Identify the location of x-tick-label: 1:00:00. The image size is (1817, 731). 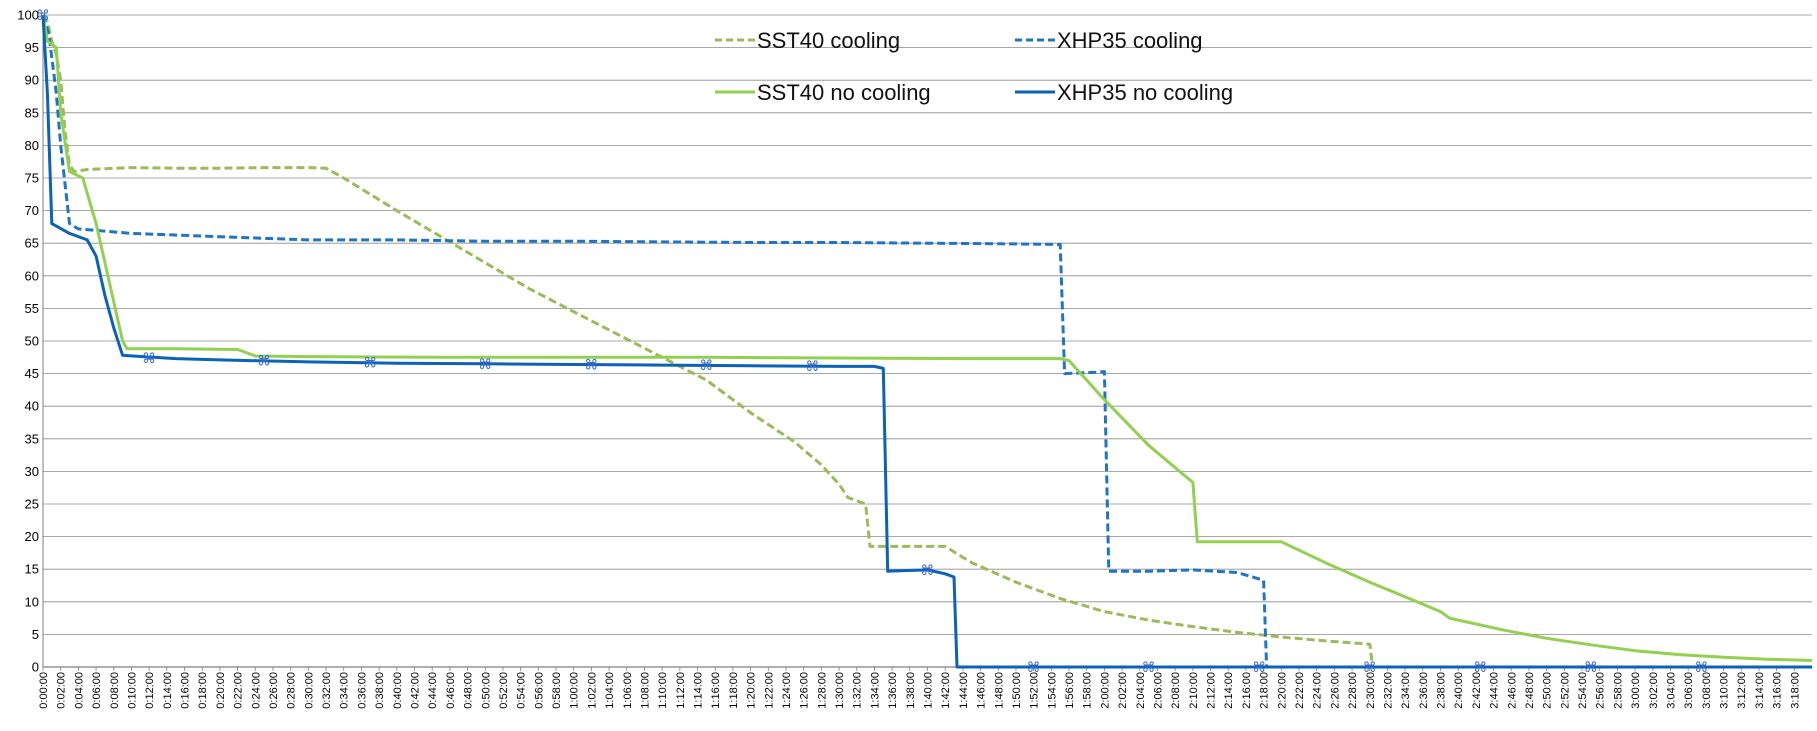
(575, 690).